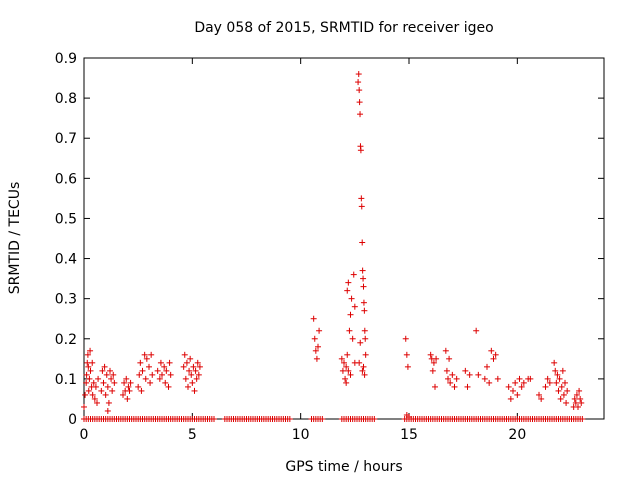  Describe the element at coordinates (72, 420) in the screenshot. I see `y-tick-label: 0` at that location.